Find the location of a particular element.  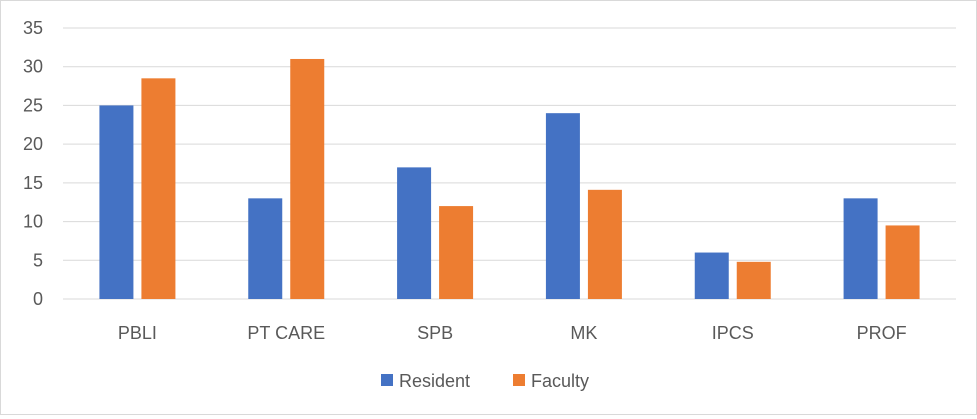

bar-resident-pt-care is located at coordinates (265, 248).